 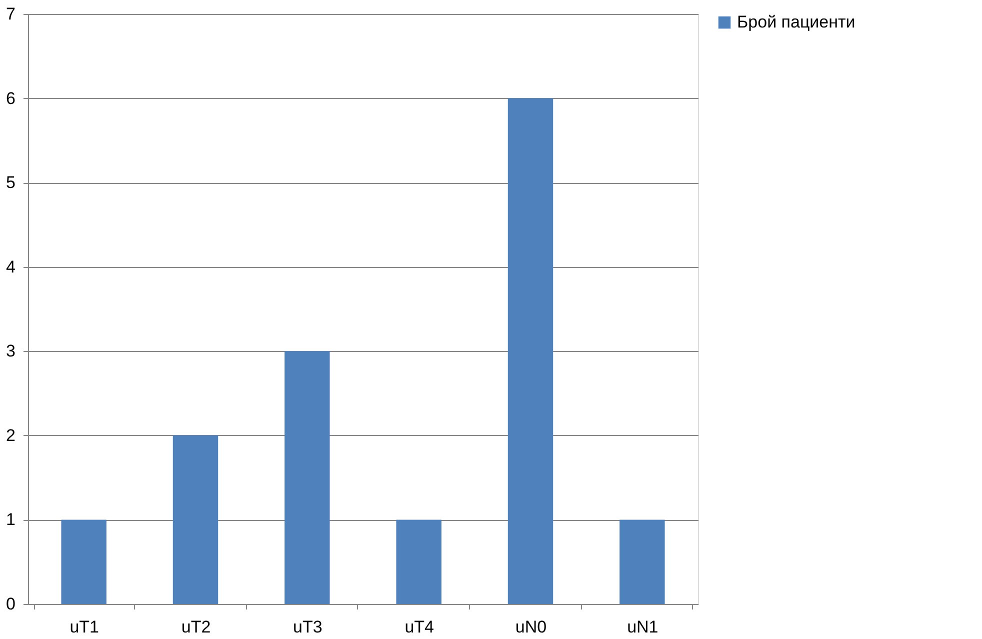 What do you see at coordinates (11, 266) in the screenshot?
I see `y-tick-label: 4` at bounding box center [11, 266].